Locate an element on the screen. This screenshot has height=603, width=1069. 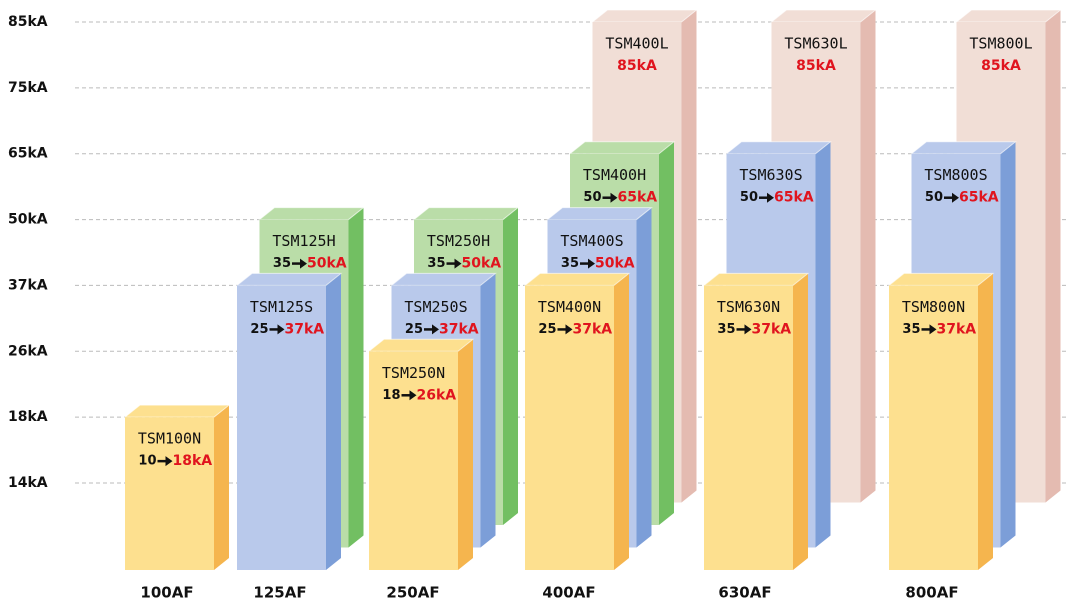
bar-name: TSM125S is located at coordinates (281, 307).